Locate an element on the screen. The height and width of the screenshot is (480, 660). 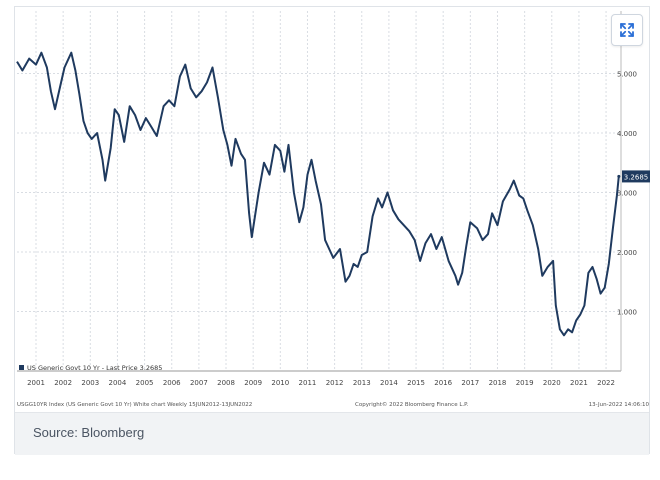
x-tick-label: 2015 is located at coordinates (416, 383).